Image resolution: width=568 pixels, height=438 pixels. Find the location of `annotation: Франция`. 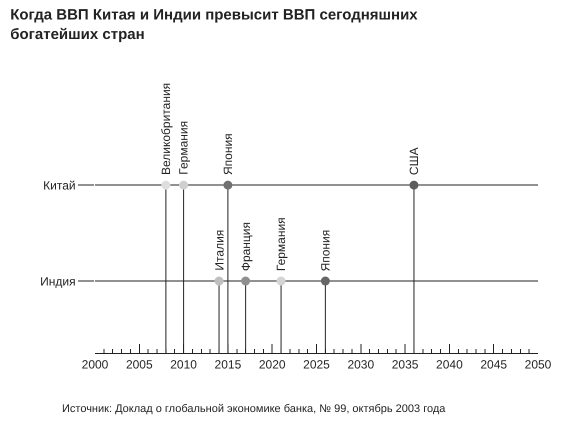

annotation: Франция is located at coordinates (246, 247).